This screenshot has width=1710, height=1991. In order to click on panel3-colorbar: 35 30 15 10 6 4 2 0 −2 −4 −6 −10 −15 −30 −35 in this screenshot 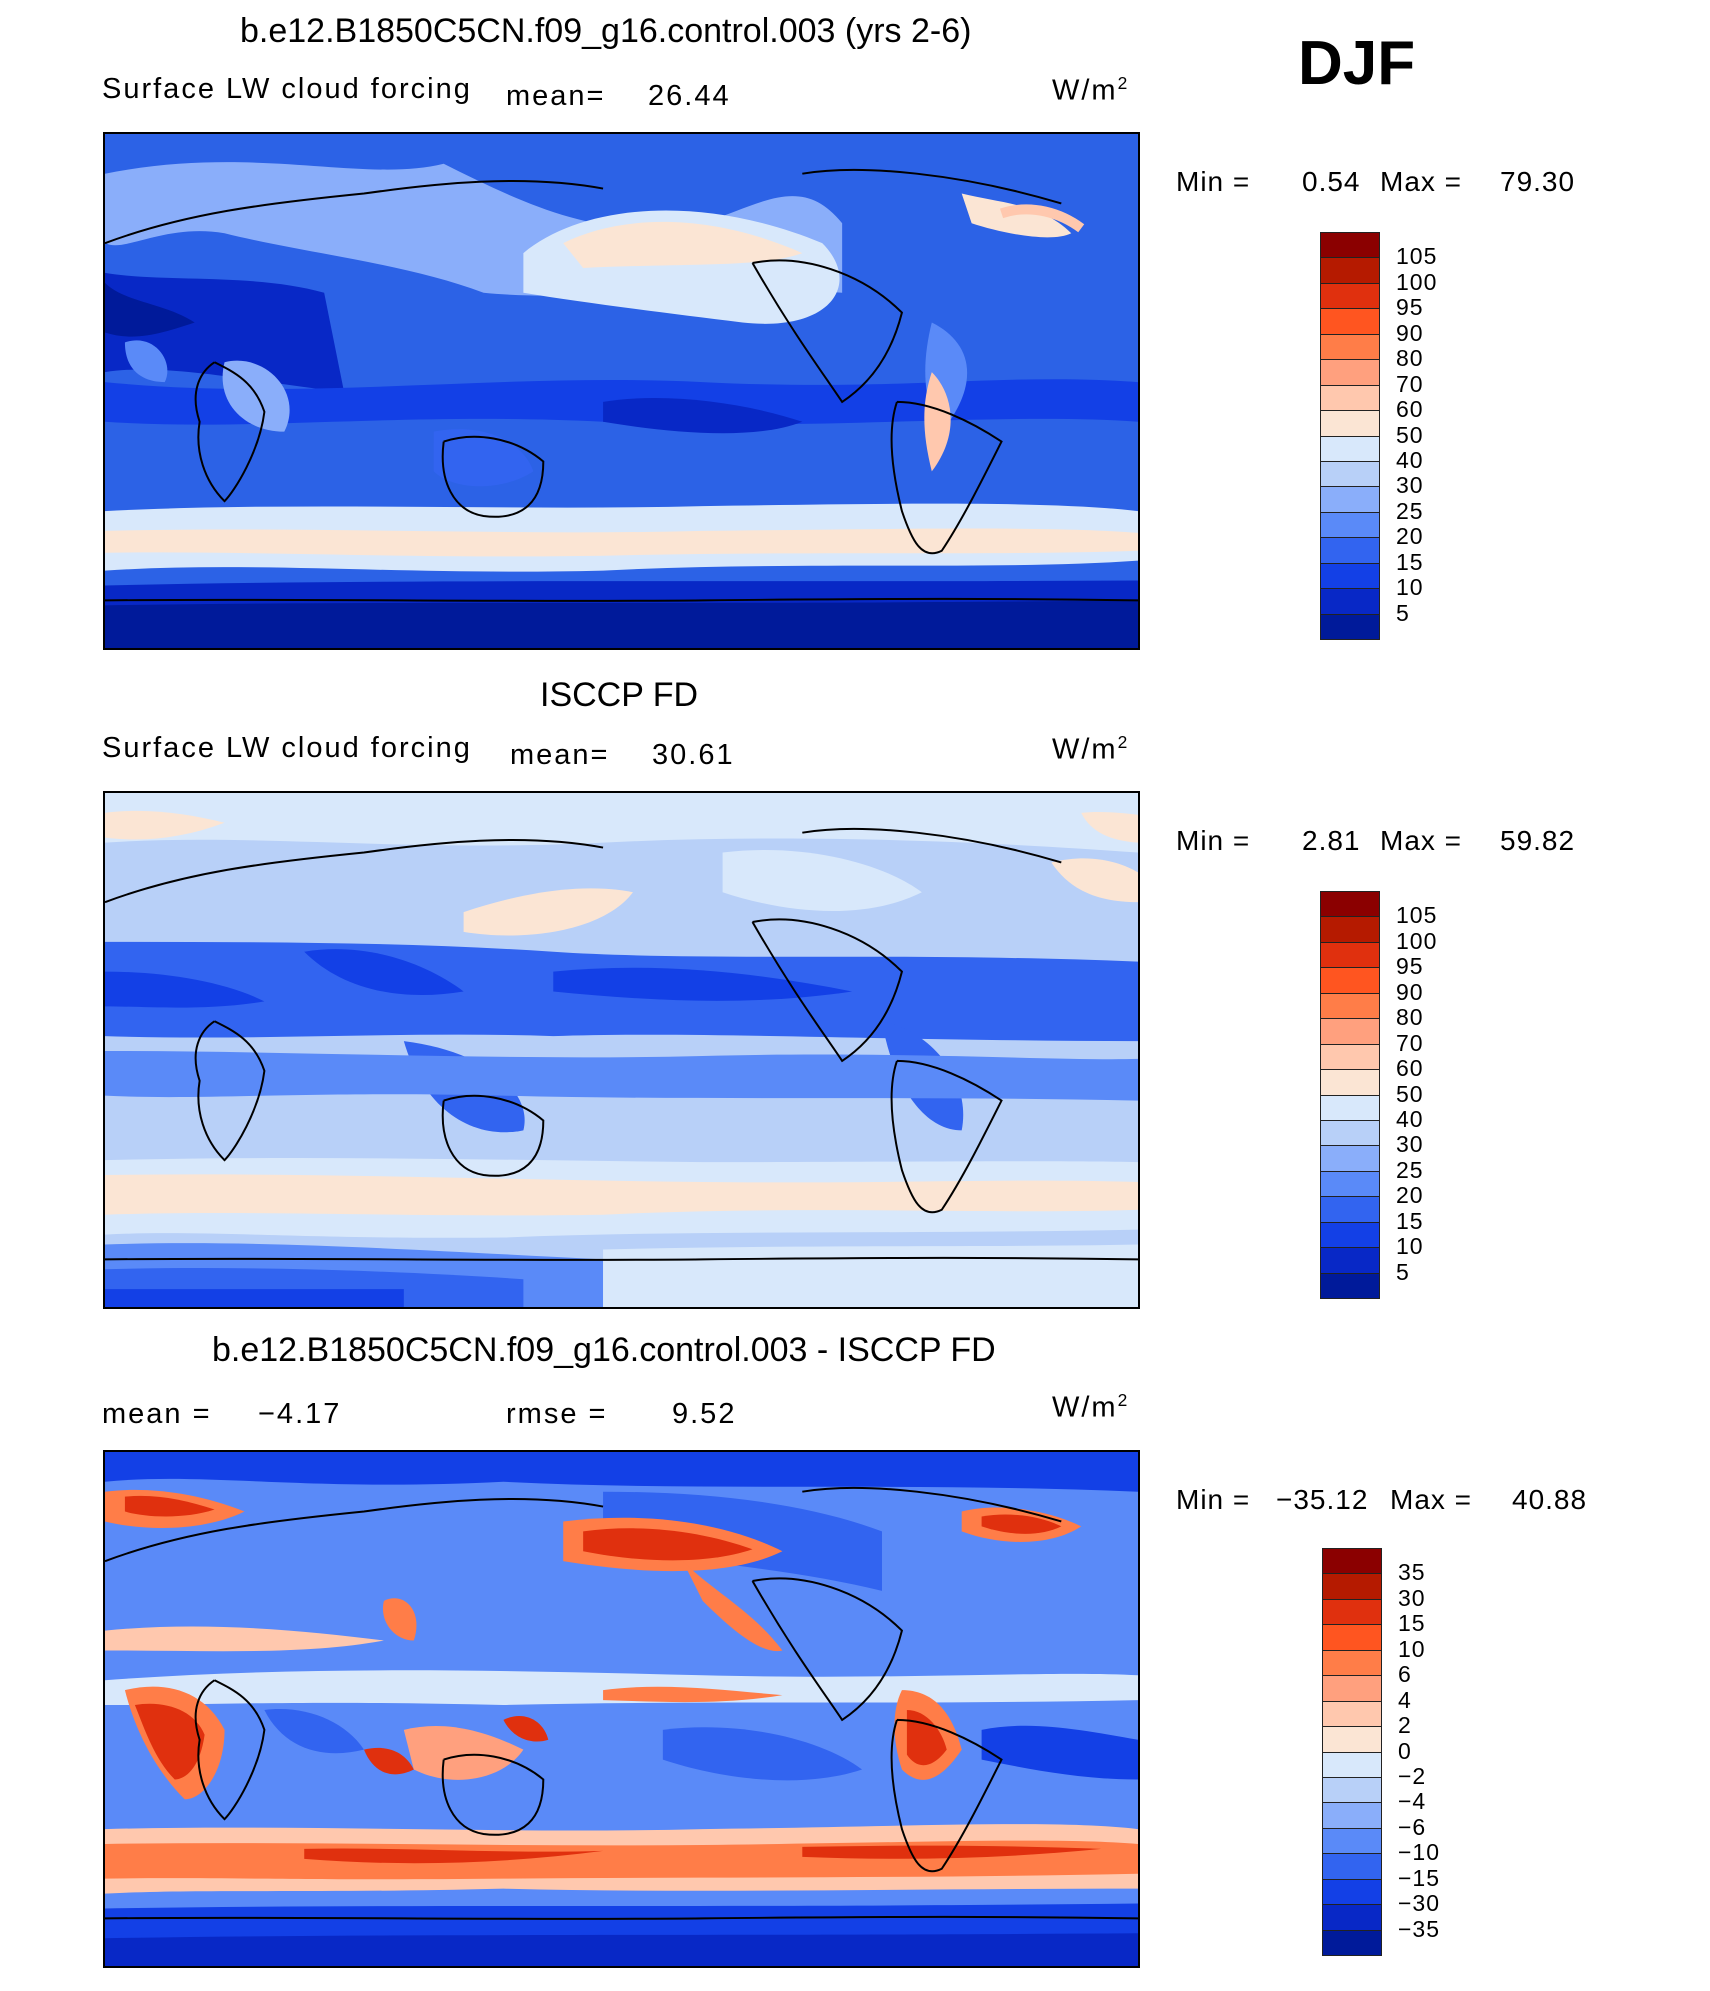, I will do `click(1380, 1752)`.